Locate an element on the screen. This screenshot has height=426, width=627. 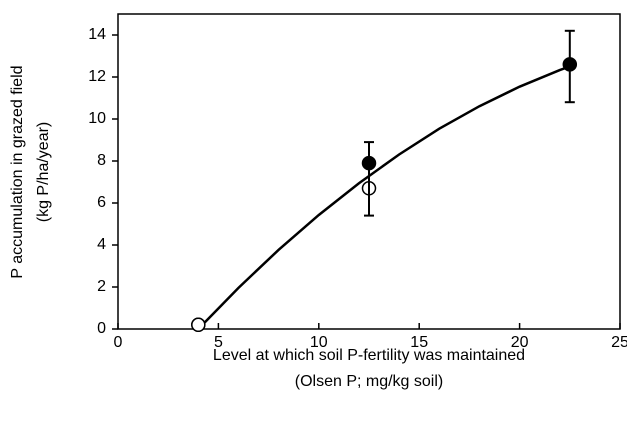
y-tick-label: 6 is located at coordinates (101, 202).